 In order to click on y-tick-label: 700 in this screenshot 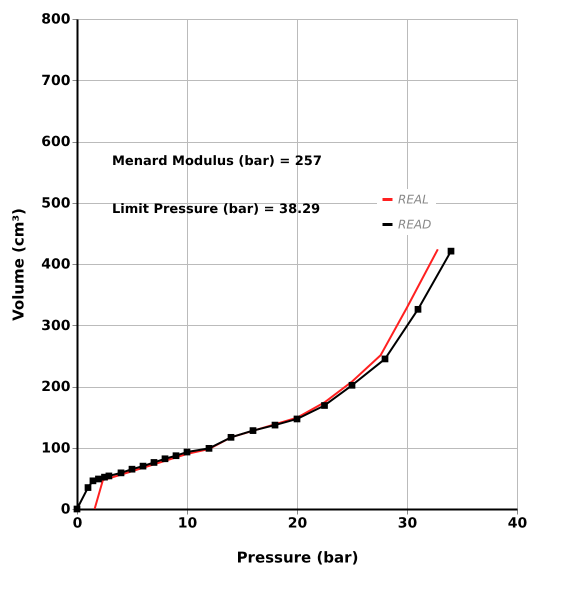, I will do `click(56, 80)`.